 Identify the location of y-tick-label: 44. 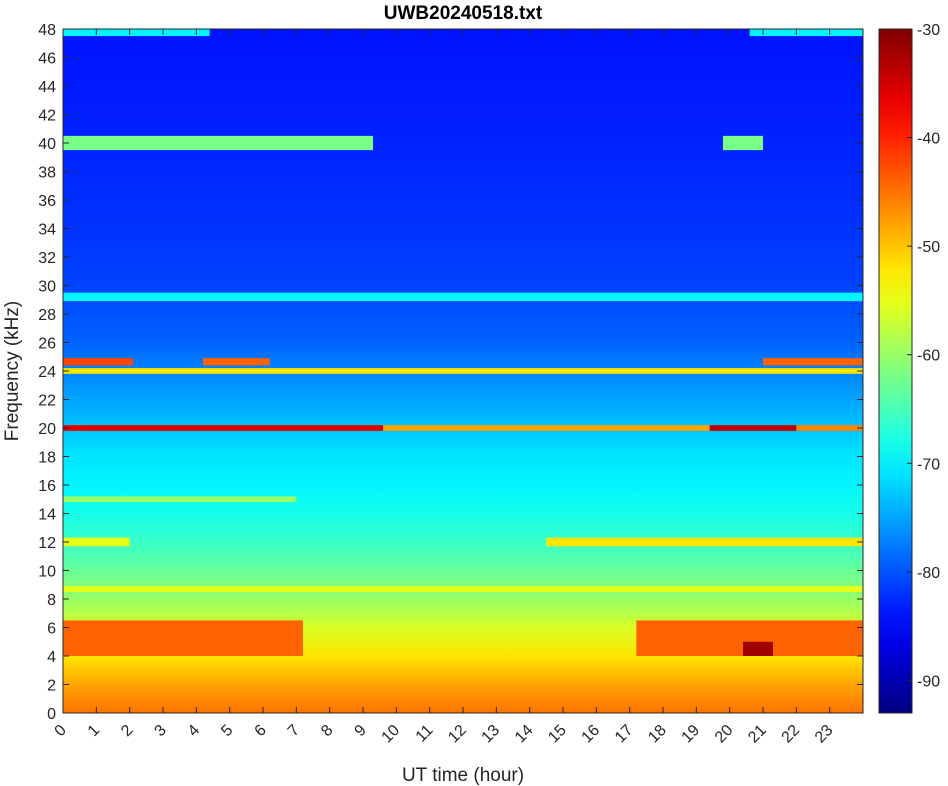
(47, 87).